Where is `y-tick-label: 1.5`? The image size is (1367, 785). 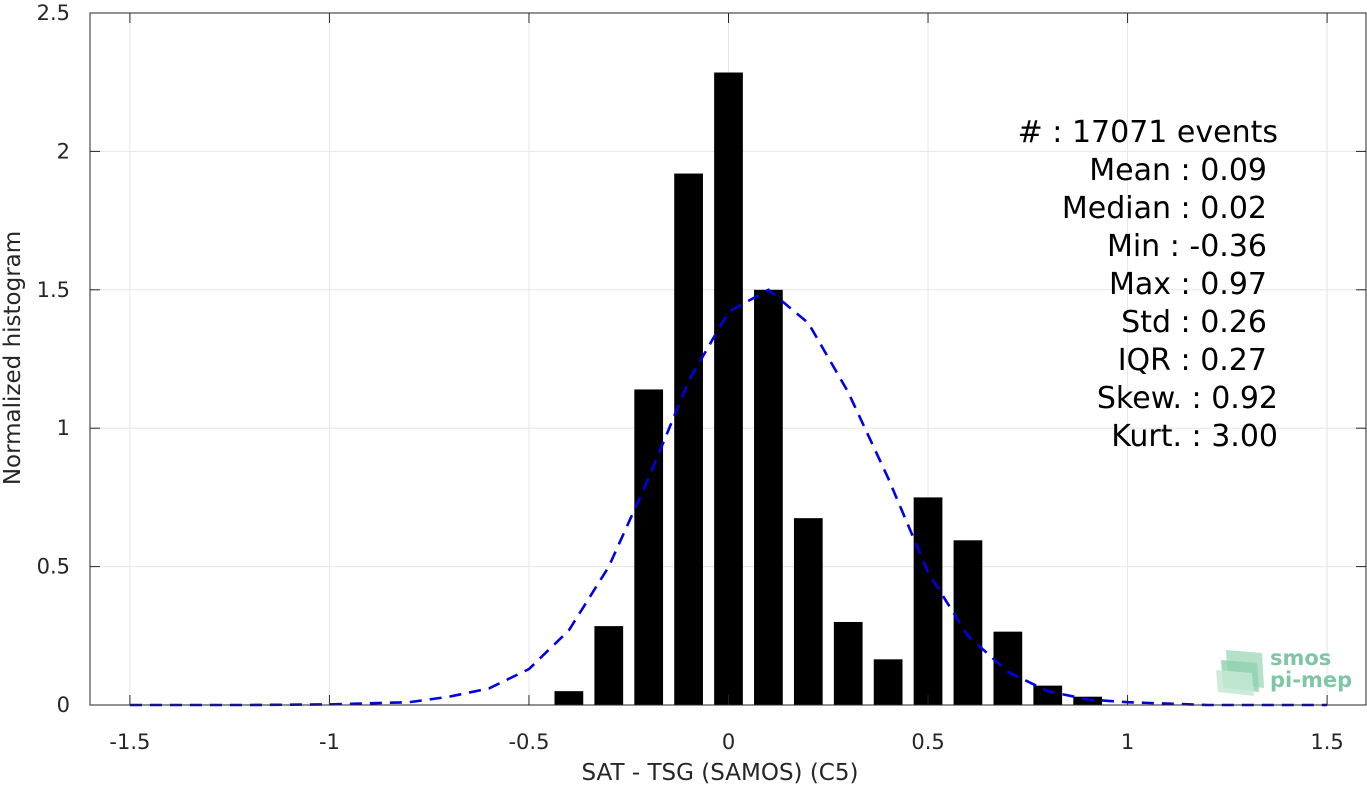
y-tick-label: 1.5 is located at coordinates (53, 290).